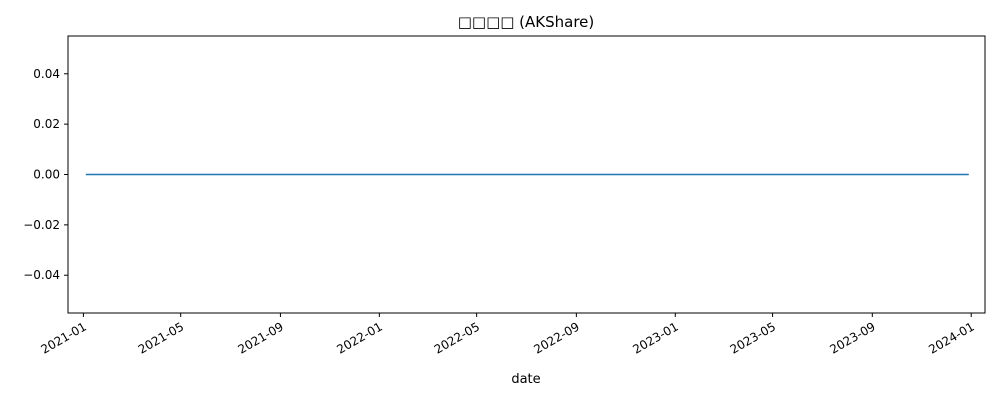 The width and height of the screenshot is (1000, 400). I want to click on x-tick-label: 2024-01, so click(951, 337).